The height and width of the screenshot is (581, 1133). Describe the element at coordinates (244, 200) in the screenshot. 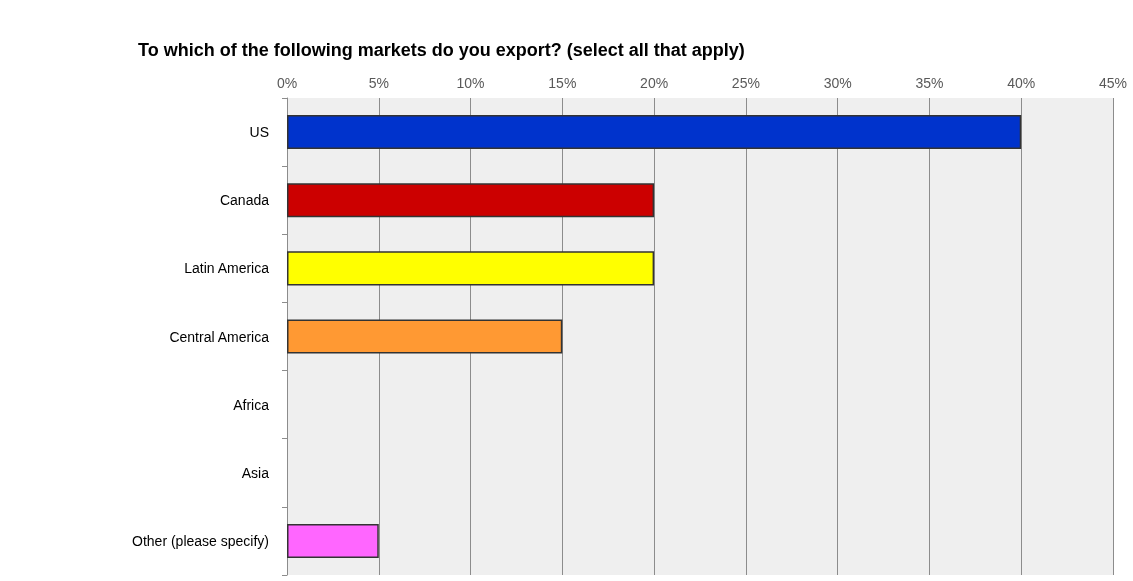

I see `y-tick-label: Canada` at that location.